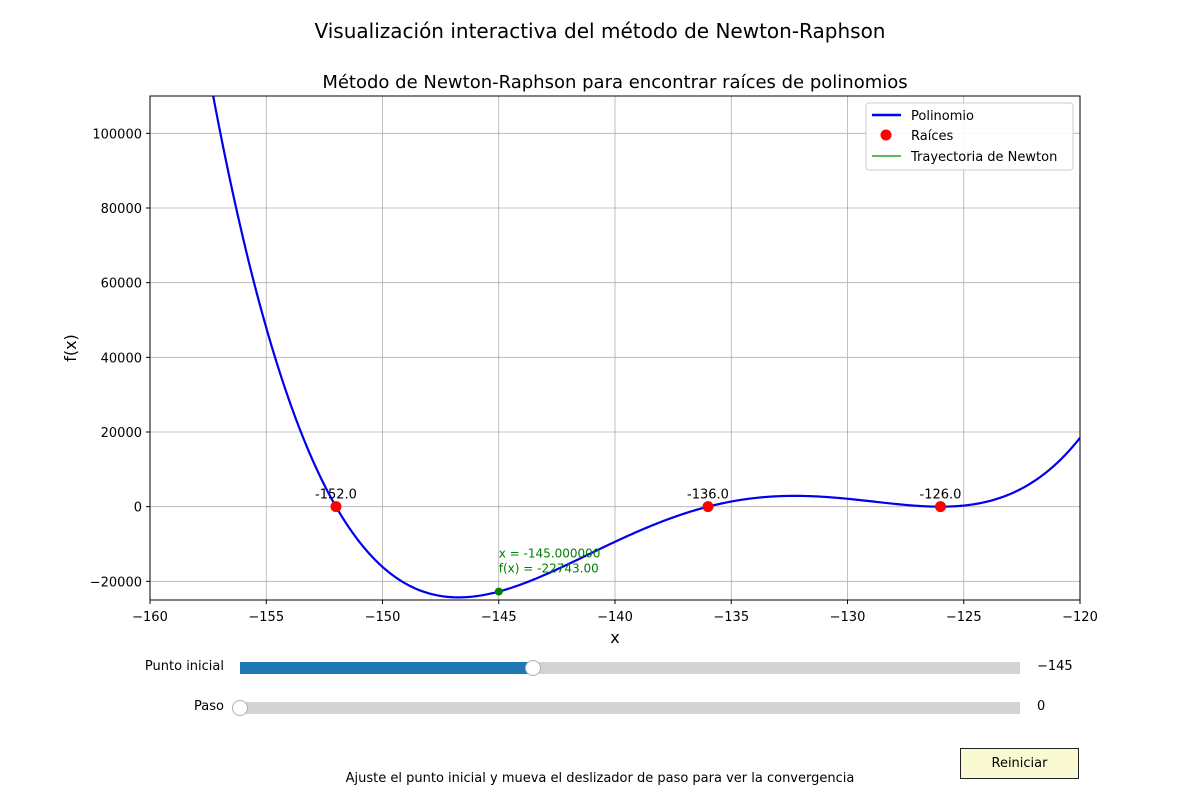 The image size is (1200, 800). What do you see at coordinates (1041, 706) in the screenshot?
I see `step-slider-value: 0` at bounding box center [1041, 706].